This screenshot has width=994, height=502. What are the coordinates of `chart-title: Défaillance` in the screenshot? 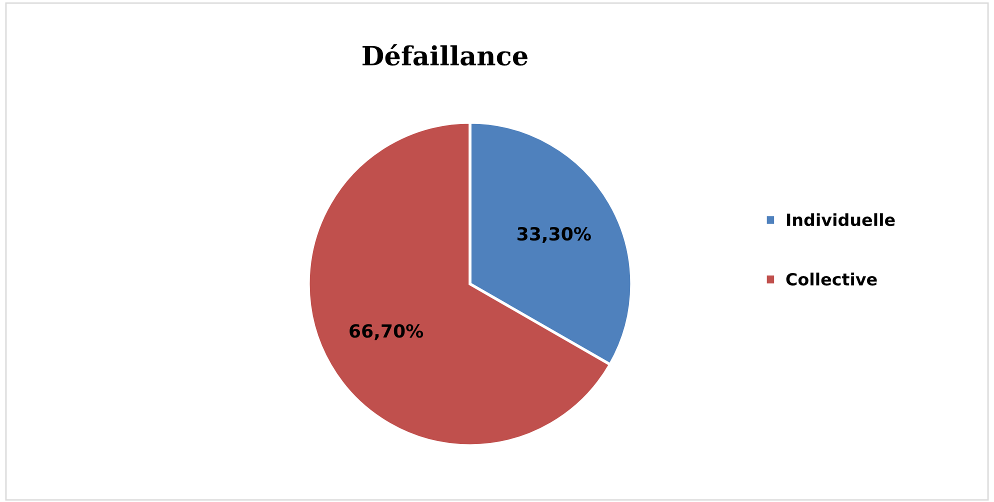 It's located at (445, 55).